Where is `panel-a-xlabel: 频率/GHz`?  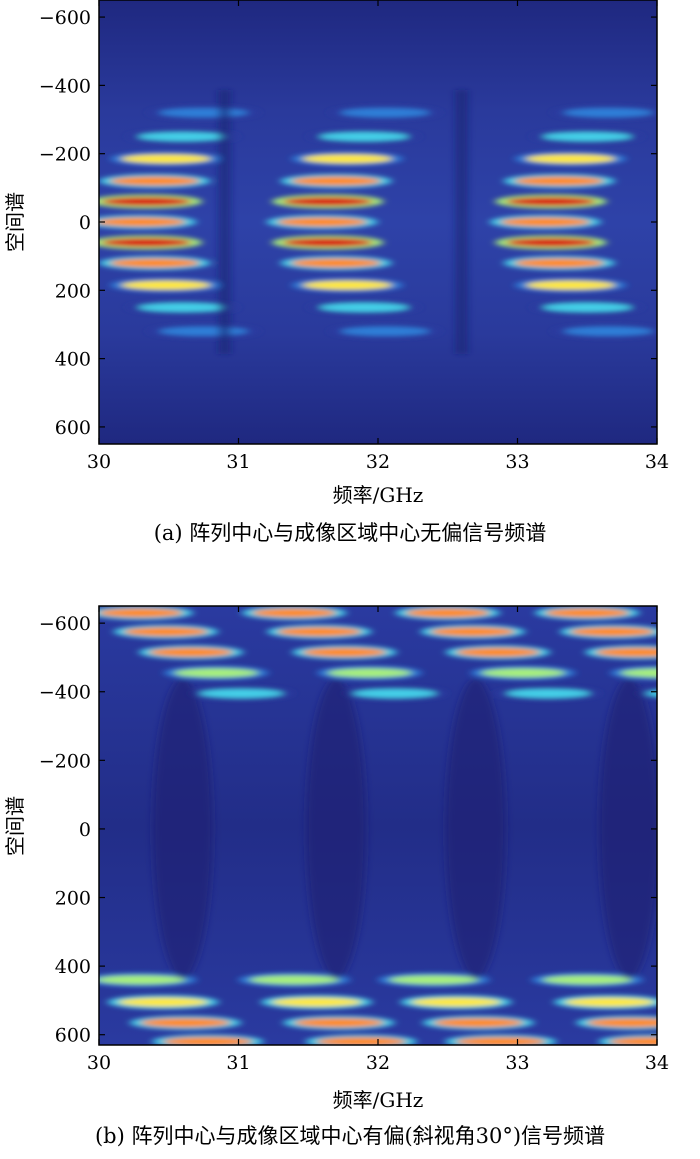
panel-a-xlabel: 频率/GHz is located at coordinates (378, 495).